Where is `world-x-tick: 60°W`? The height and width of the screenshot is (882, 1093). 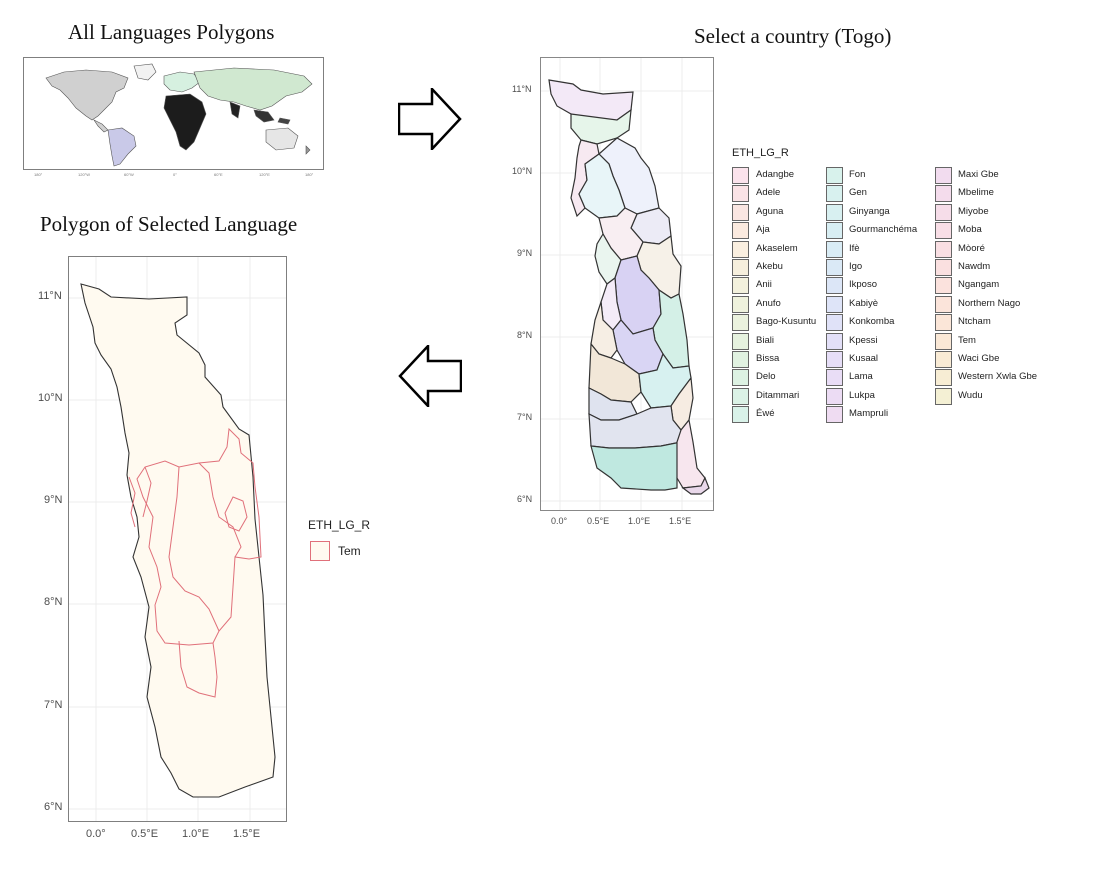 world-x-tick: 60°W is located at coordinates (129, 174).